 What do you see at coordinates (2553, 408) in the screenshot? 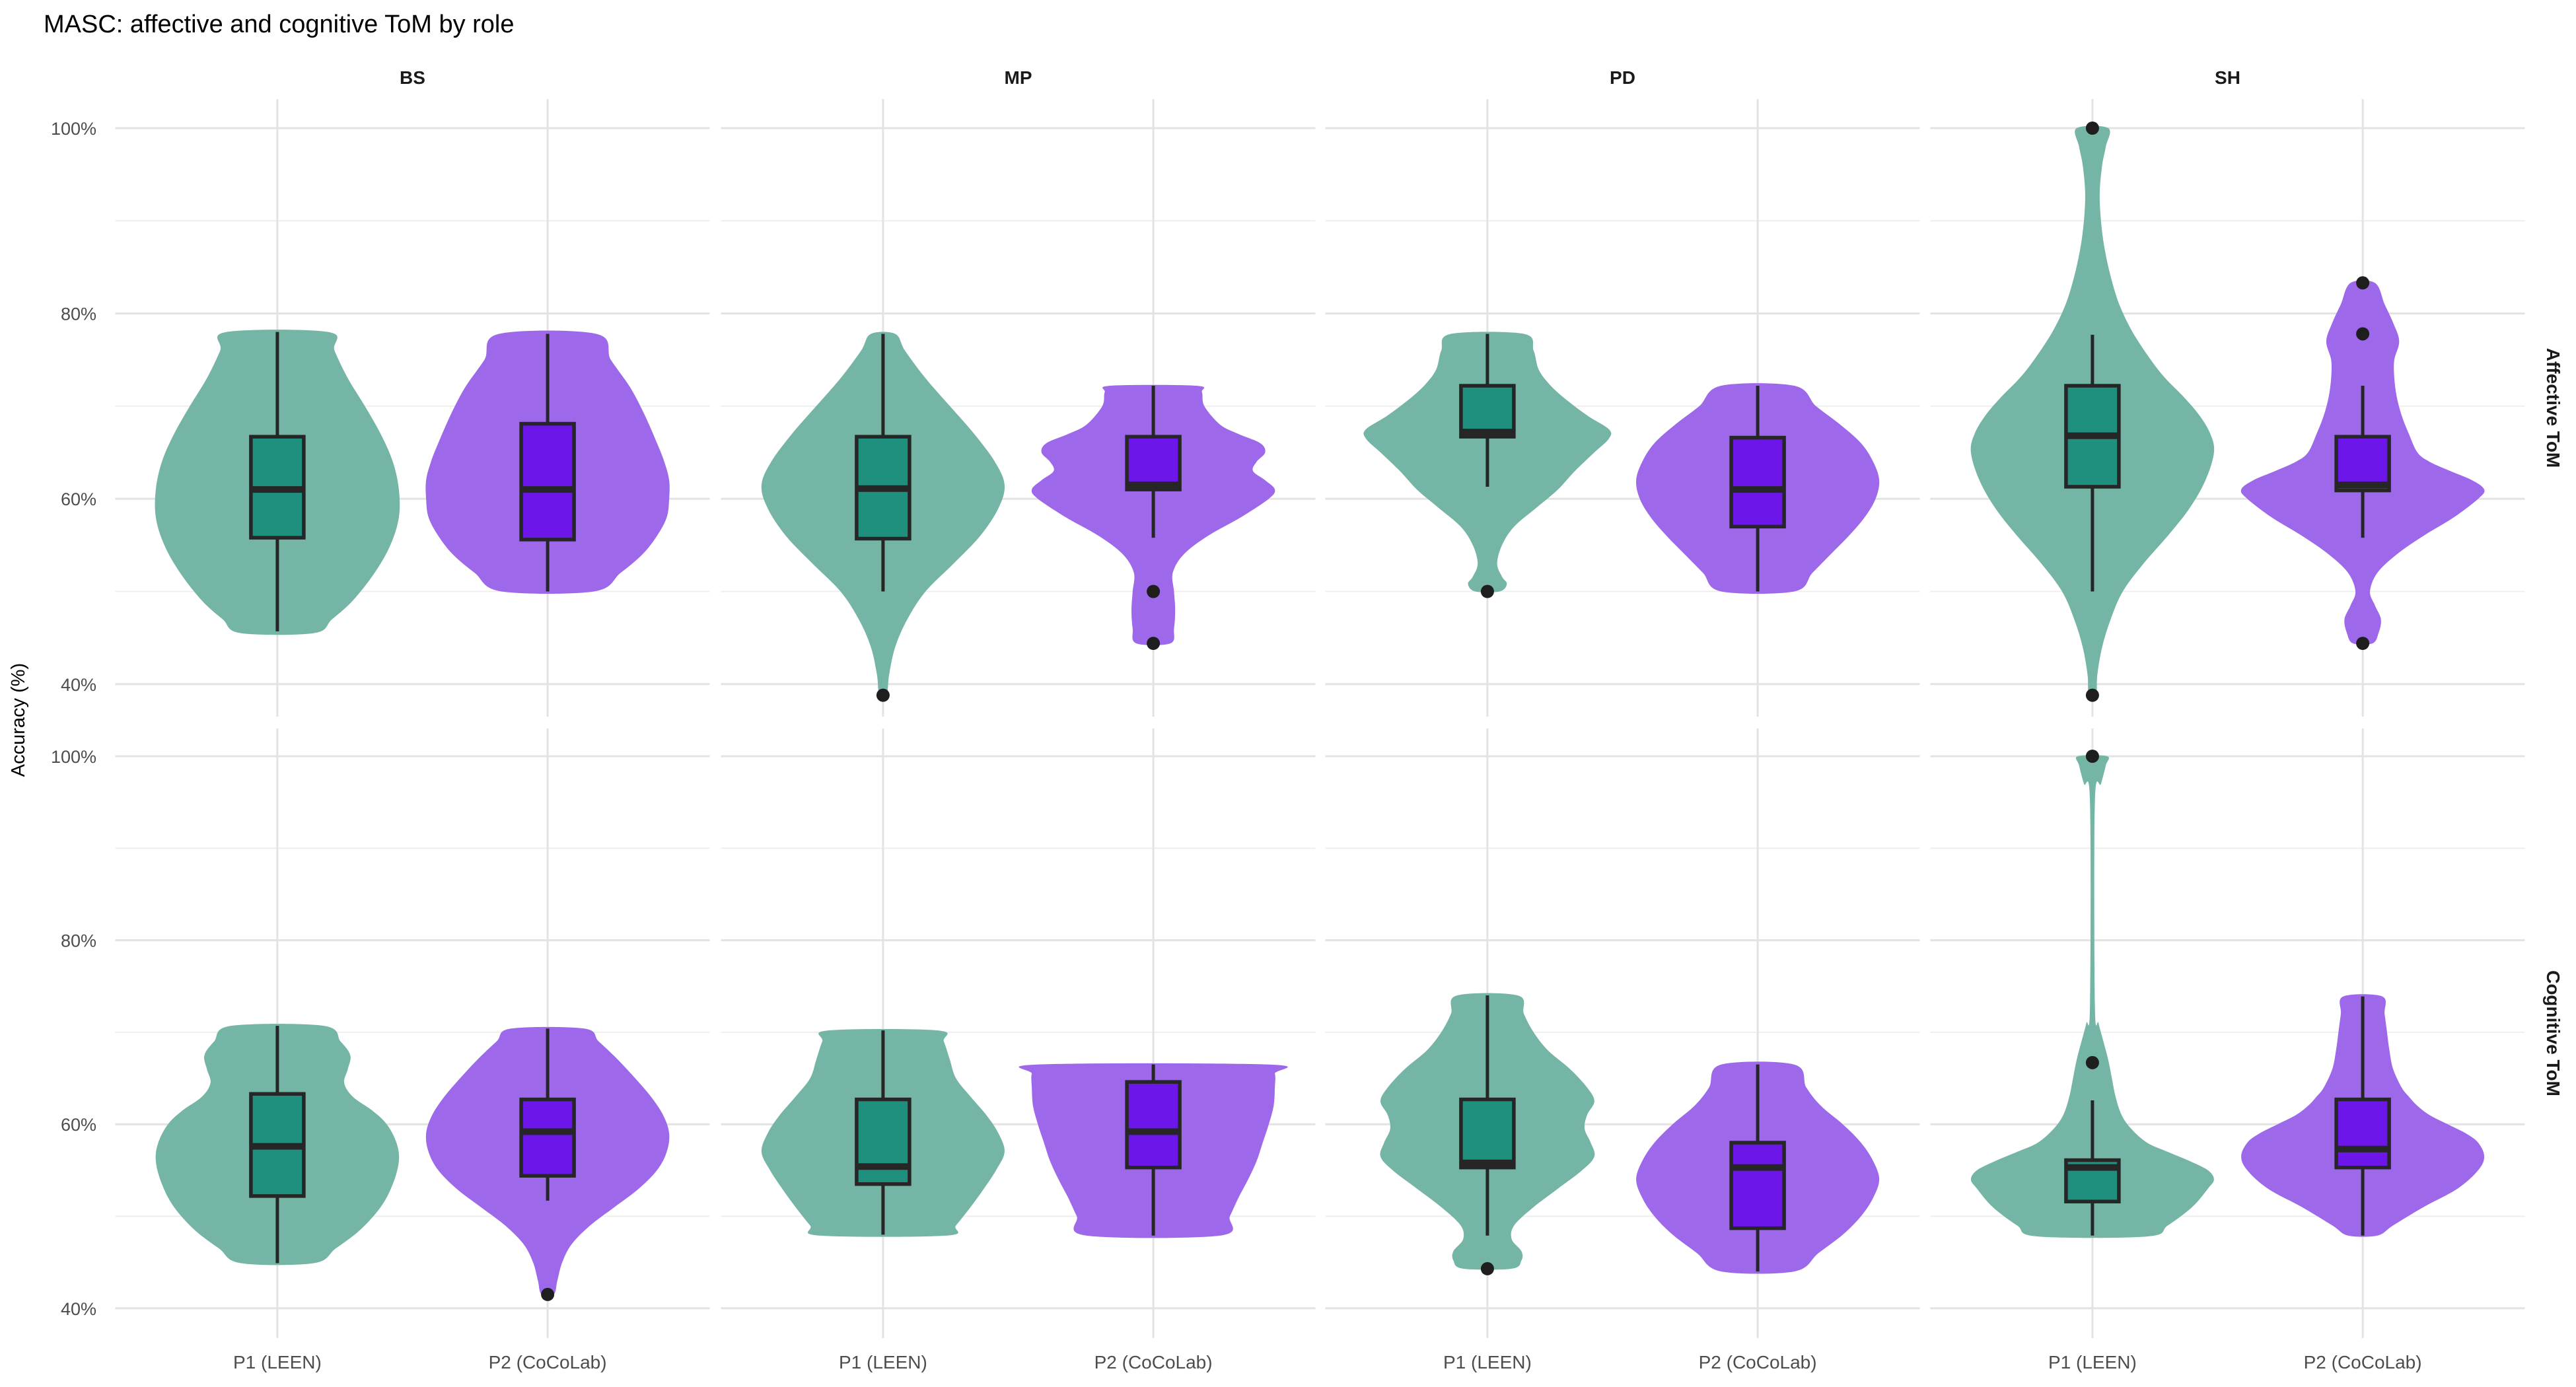
I see `facet-strip-affective: Affective ToM` at bounding box center [2553, 408].